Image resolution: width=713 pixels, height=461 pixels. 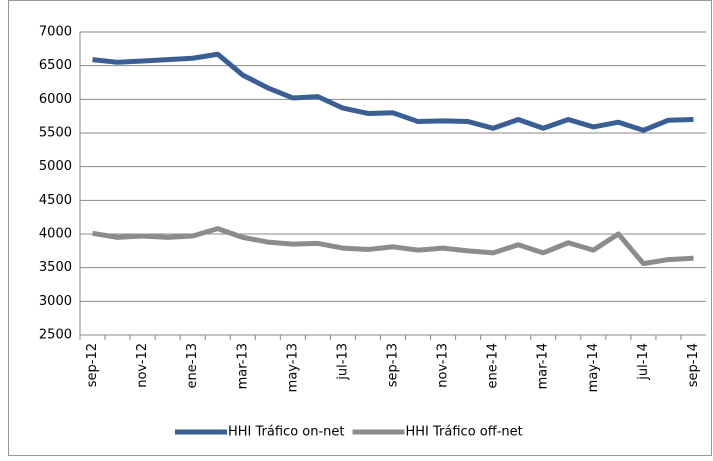 I want to click on x-tick-label: mar-13, so click(x=242, y=366).